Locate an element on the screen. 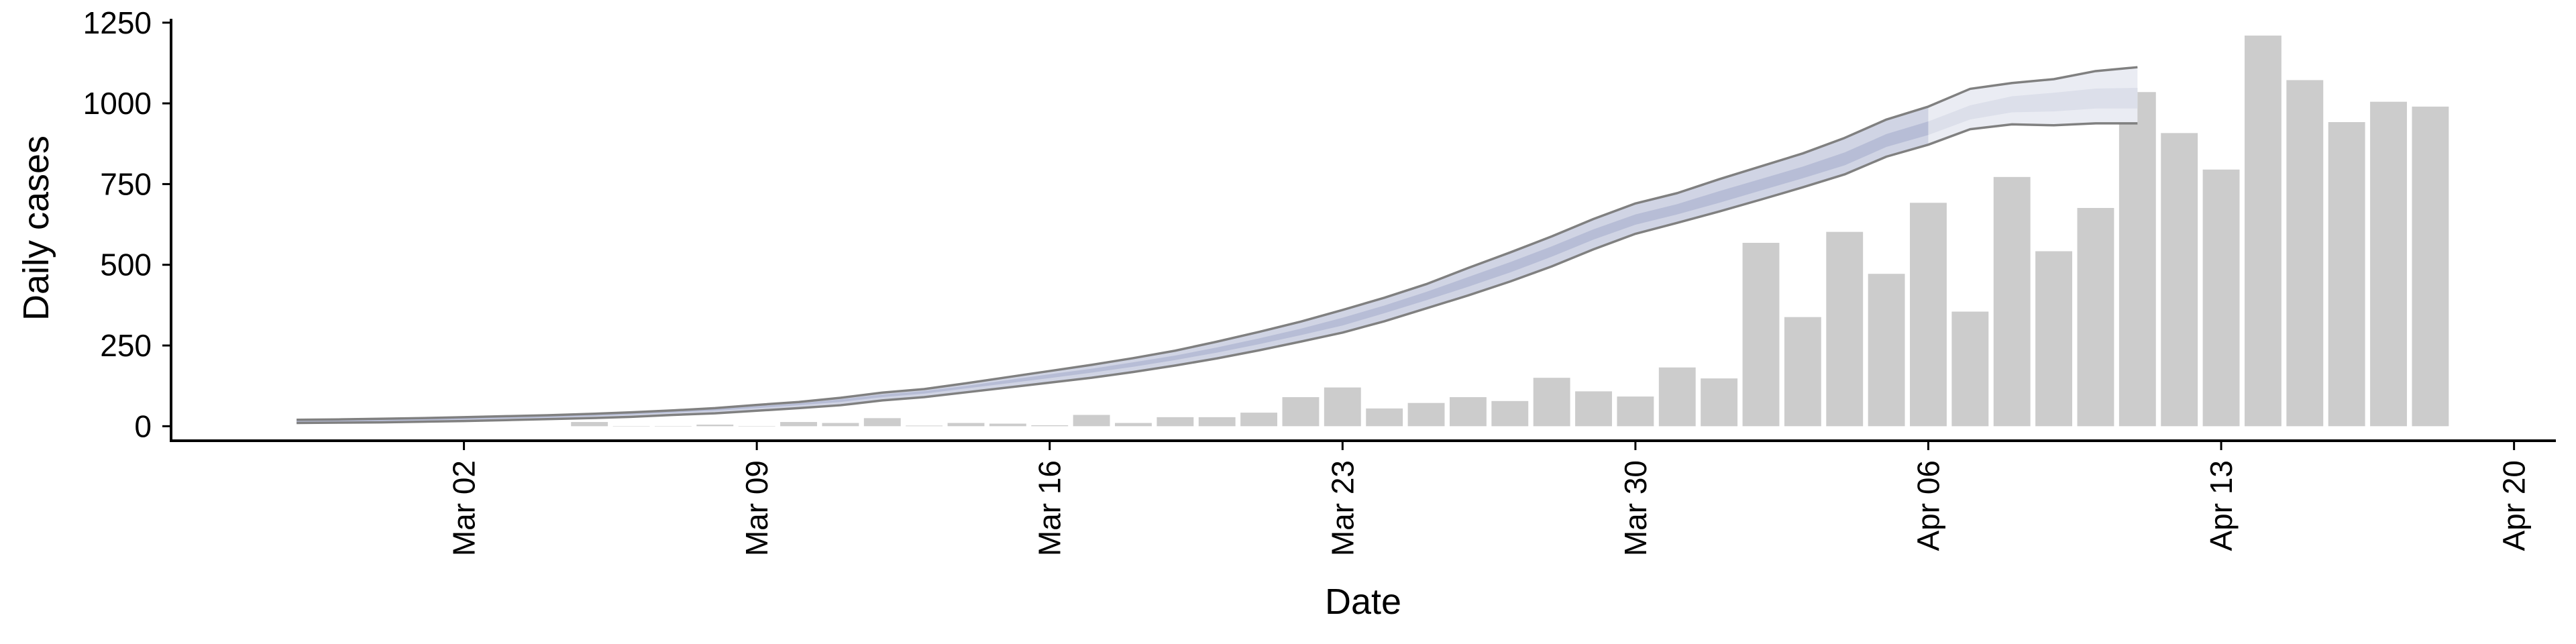 The width and height of the screenshot is (2576, 644). y-tick-label: 1000 is located at coordinates (117, 103).